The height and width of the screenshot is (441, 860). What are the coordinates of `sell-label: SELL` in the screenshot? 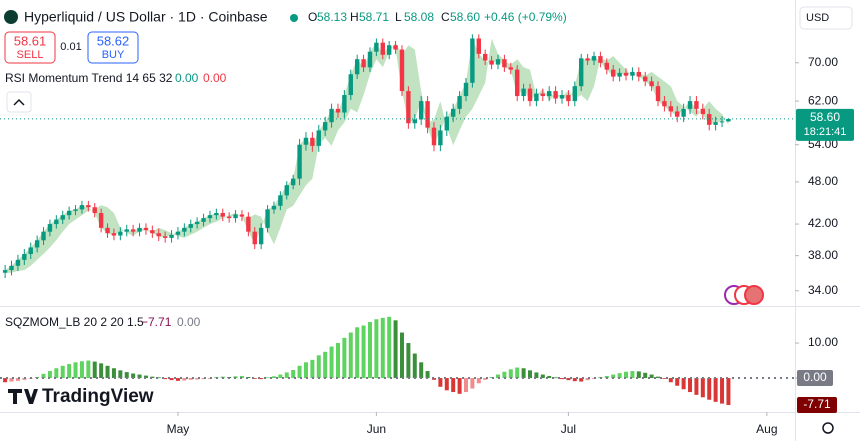 It's located at (30, 55).